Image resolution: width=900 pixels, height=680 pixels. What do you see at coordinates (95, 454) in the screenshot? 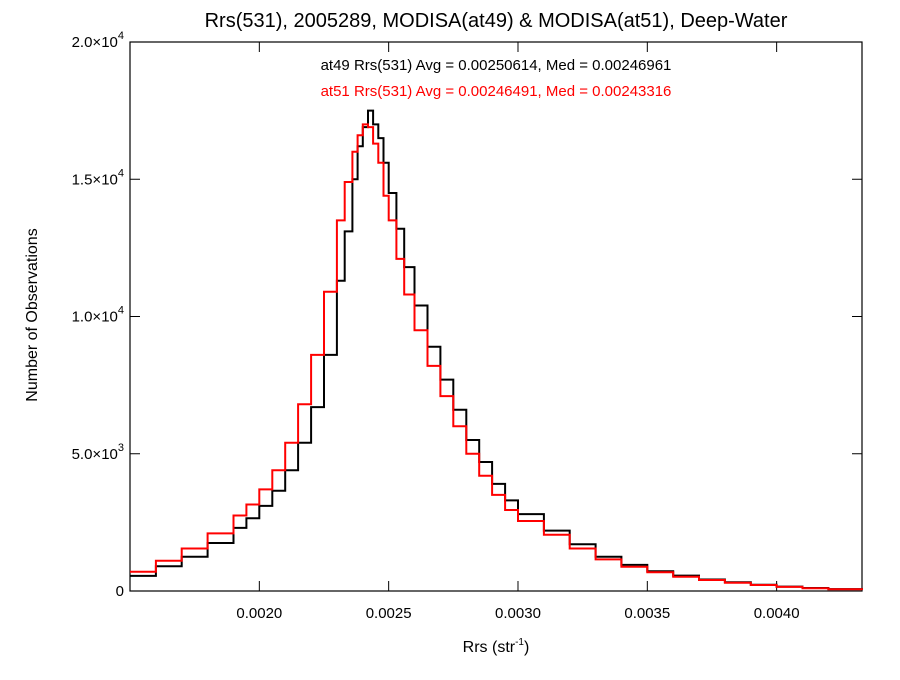
I see `y-tick-label-mantissa: 5.0×10` at bounding box center [95, 454].